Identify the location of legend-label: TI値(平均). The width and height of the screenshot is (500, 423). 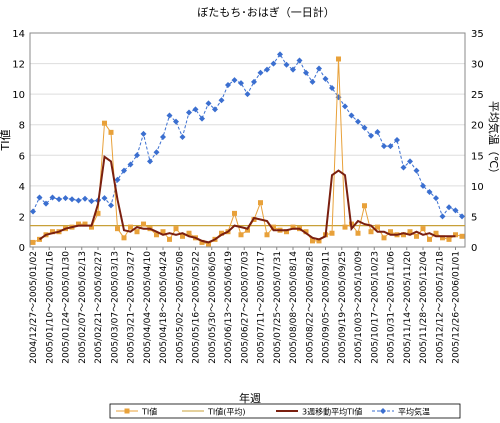
(226, 412).